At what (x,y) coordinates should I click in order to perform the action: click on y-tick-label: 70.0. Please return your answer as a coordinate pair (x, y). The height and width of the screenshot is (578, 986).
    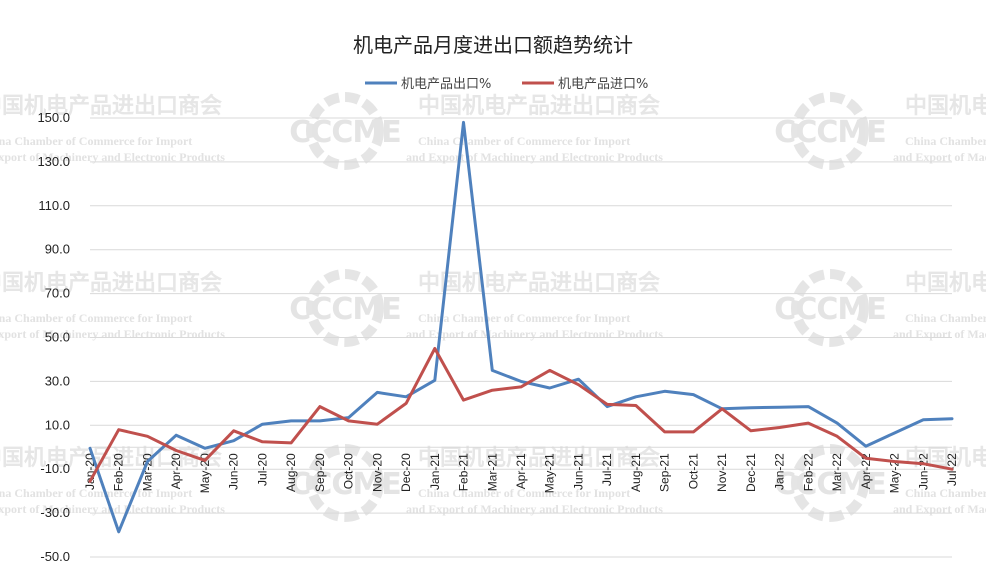
    Looking at the image, I should click on (57, 293).